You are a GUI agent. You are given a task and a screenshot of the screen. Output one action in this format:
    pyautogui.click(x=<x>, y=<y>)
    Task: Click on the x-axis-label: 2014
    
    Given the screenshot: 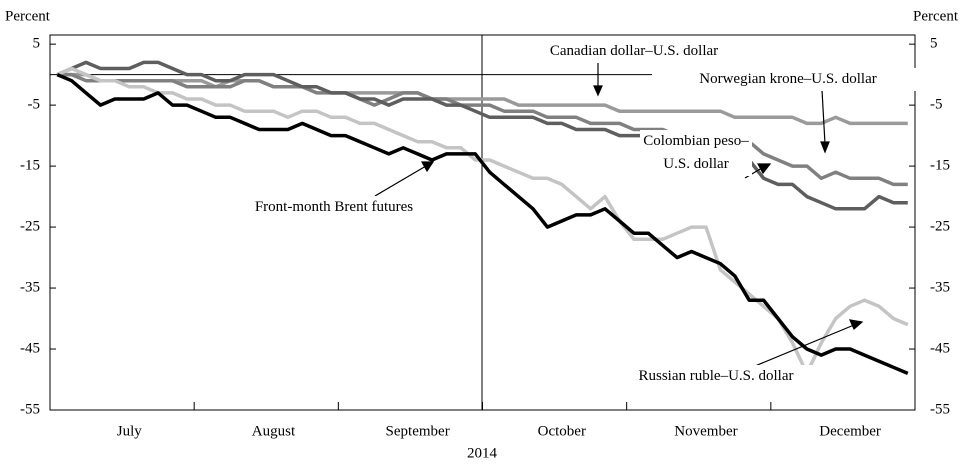 What is the action you would take?
    pyautogui.click(x=482, y=453)
    